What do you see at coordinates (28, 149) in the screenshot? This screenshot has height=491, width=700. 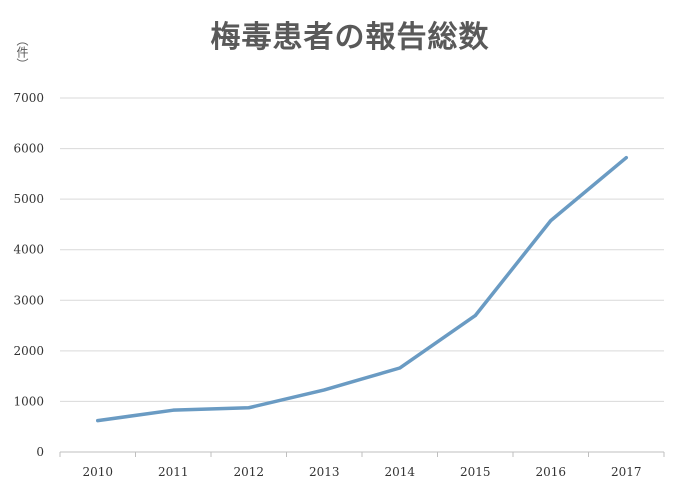 I see `y-tick-label: 6000` at bounding box center [28, 149].